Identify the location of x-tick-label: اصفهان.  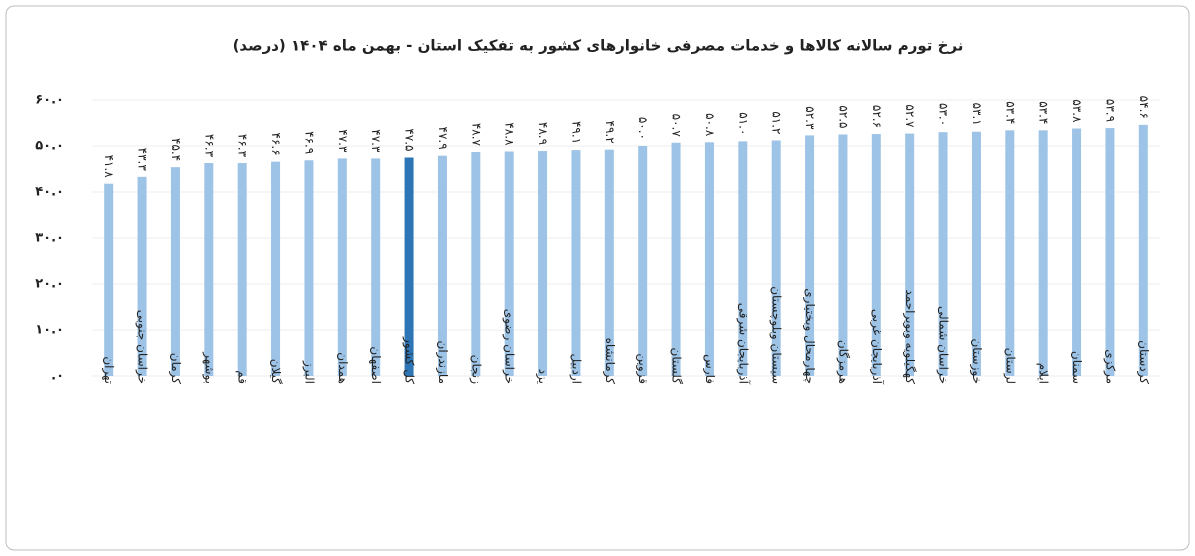
(376, 365).